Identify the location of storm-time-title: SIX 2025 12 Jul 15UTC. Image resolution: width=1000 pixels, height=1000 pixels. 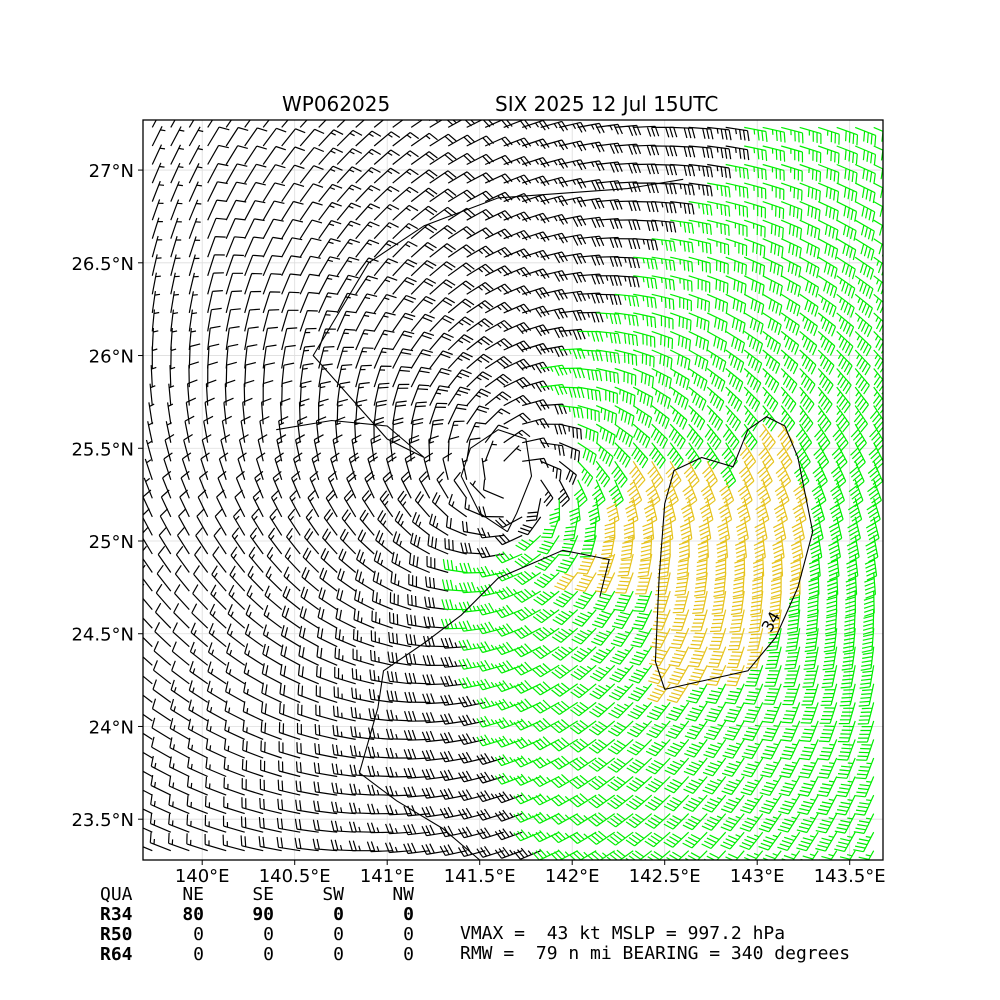
(607, 104).